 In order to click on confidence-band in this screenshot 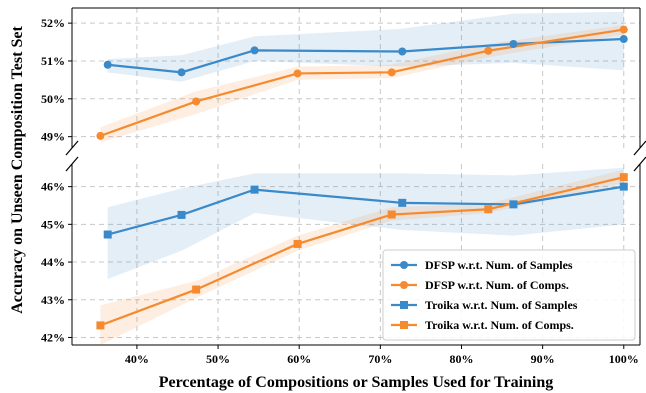, I will do `click(365, 46)`.